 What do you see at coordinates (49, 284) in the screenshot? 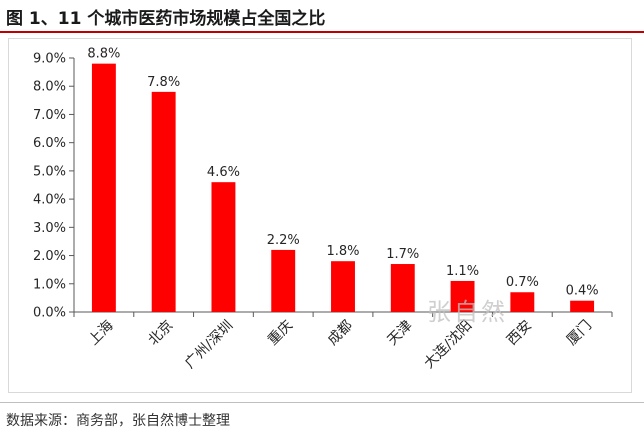
I see `y-tick-label: 1.0%` at bounding box center [49, 284].